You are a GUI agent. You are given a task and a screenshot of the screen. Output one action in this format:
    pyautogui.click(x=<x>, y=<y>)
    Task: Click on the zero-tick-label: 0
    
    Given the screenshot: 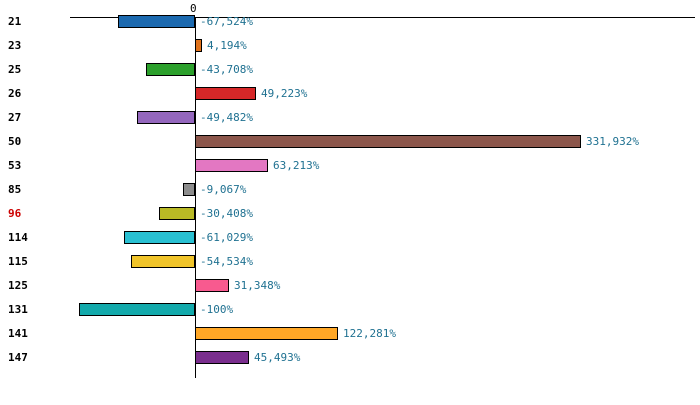 What is the action you would take?
    pyautogui.click(x=193, y=8)
    